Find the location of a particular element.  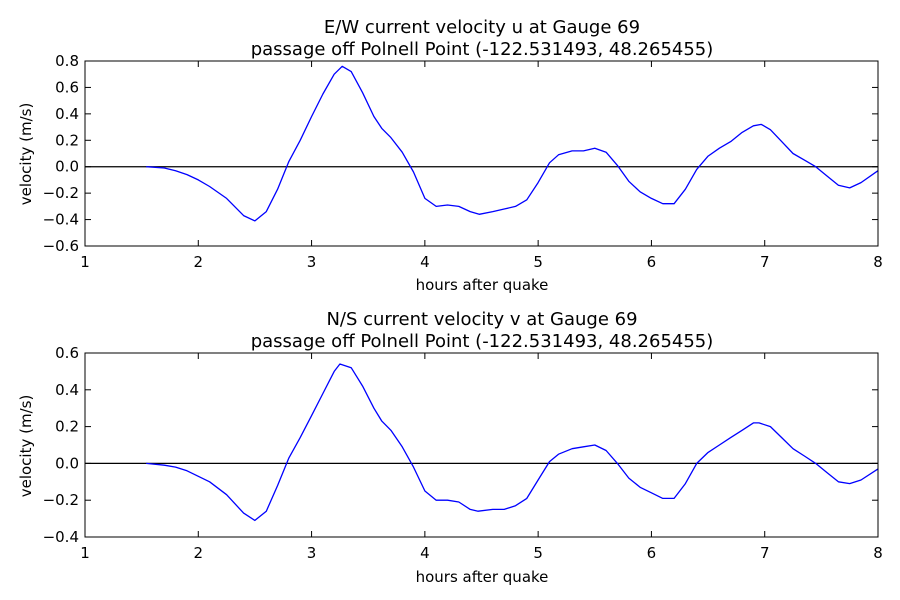

y-tick-label: 0.8 is located at coordinates (67, 61).